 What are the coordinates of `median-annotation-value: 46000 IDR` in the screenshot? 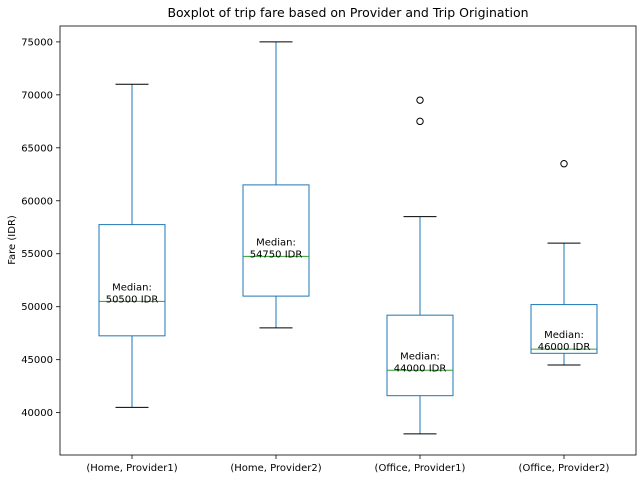 It's located at (564, 347).